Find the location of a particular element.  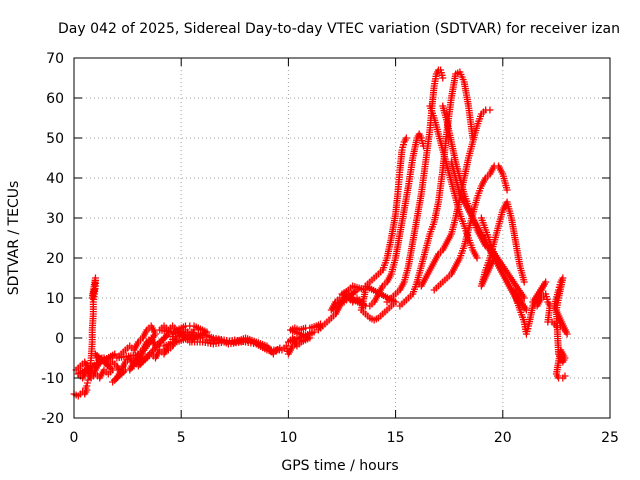

y-tick-label: 50 is located at coordinates (55, 139).